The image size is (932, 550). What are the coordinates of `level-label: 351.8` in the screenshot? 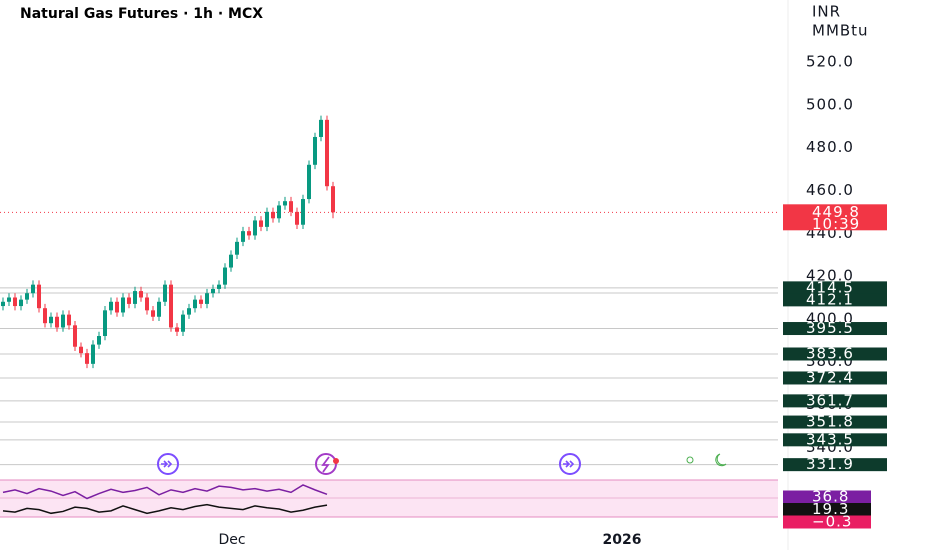 It's located at (830, 422).